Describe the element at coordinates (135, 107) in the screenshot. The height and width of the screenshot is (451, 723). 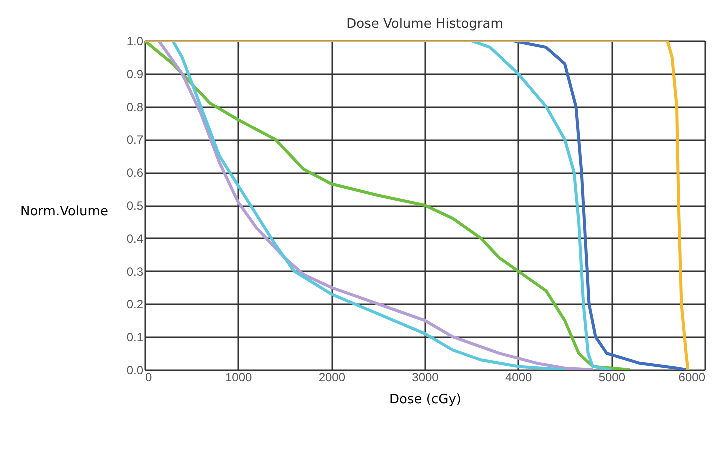
I see `y-tick-label: 0.8` at that location.